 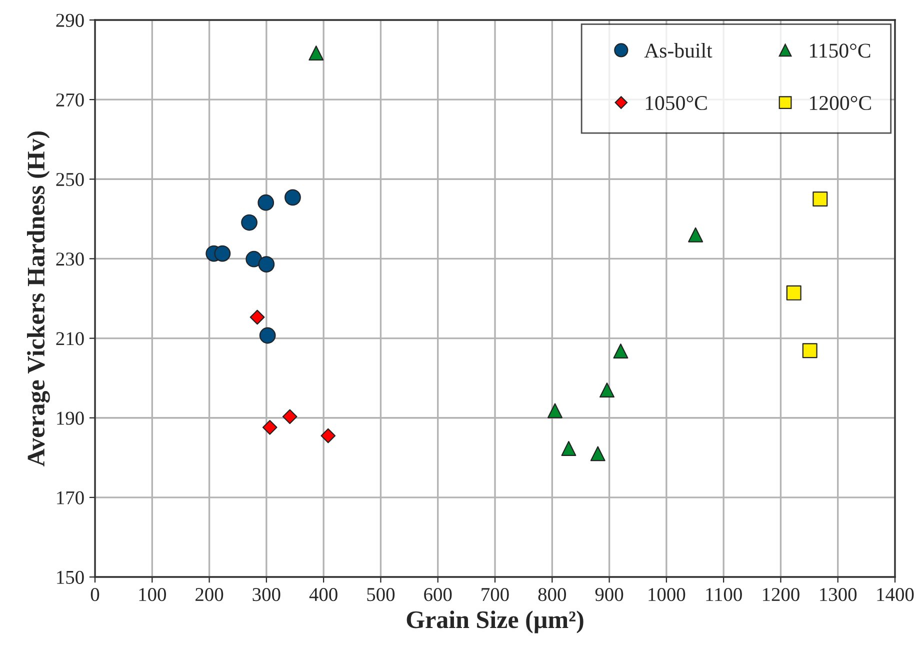 What do you see at coordinates (895, 595) in the screenshot?
I see `x-tick-label: 1400` at bounding box center [895, 595].